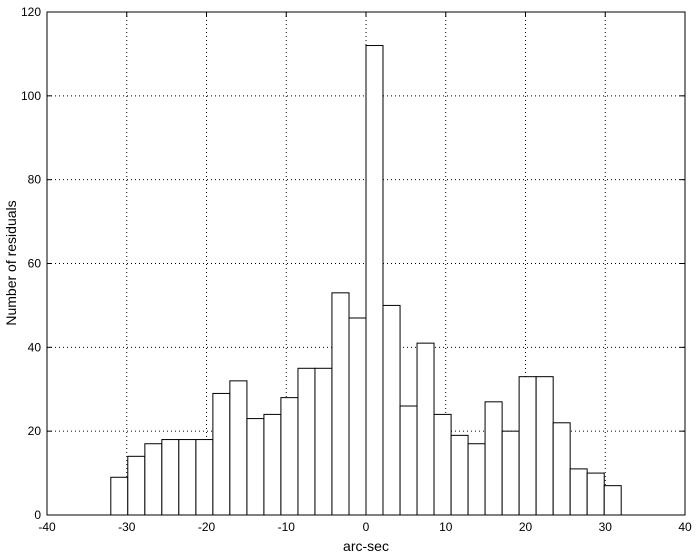  What do you see at coordinates (35, 431) in the screenshot?
I see `y-tick-label: 20` at bounding box center [35, 431].